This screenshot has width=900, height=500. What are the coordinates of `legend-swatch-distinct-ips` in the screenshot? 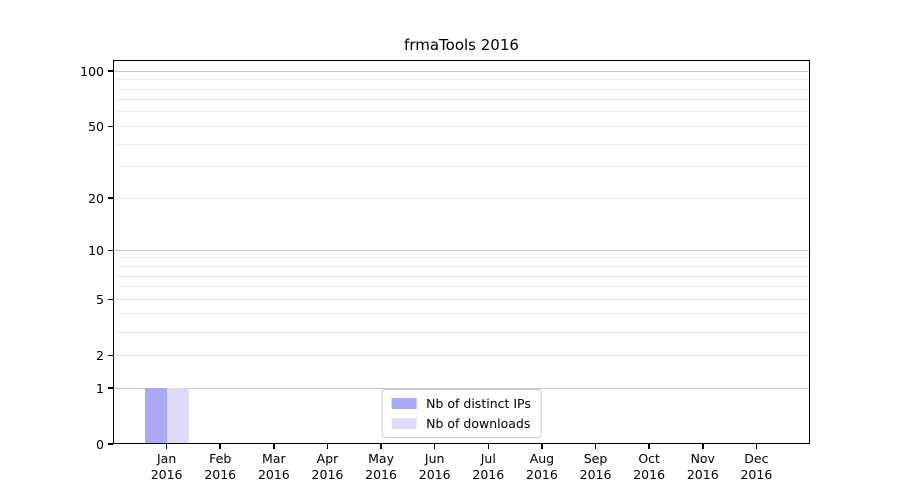 It's located at (404, 403).